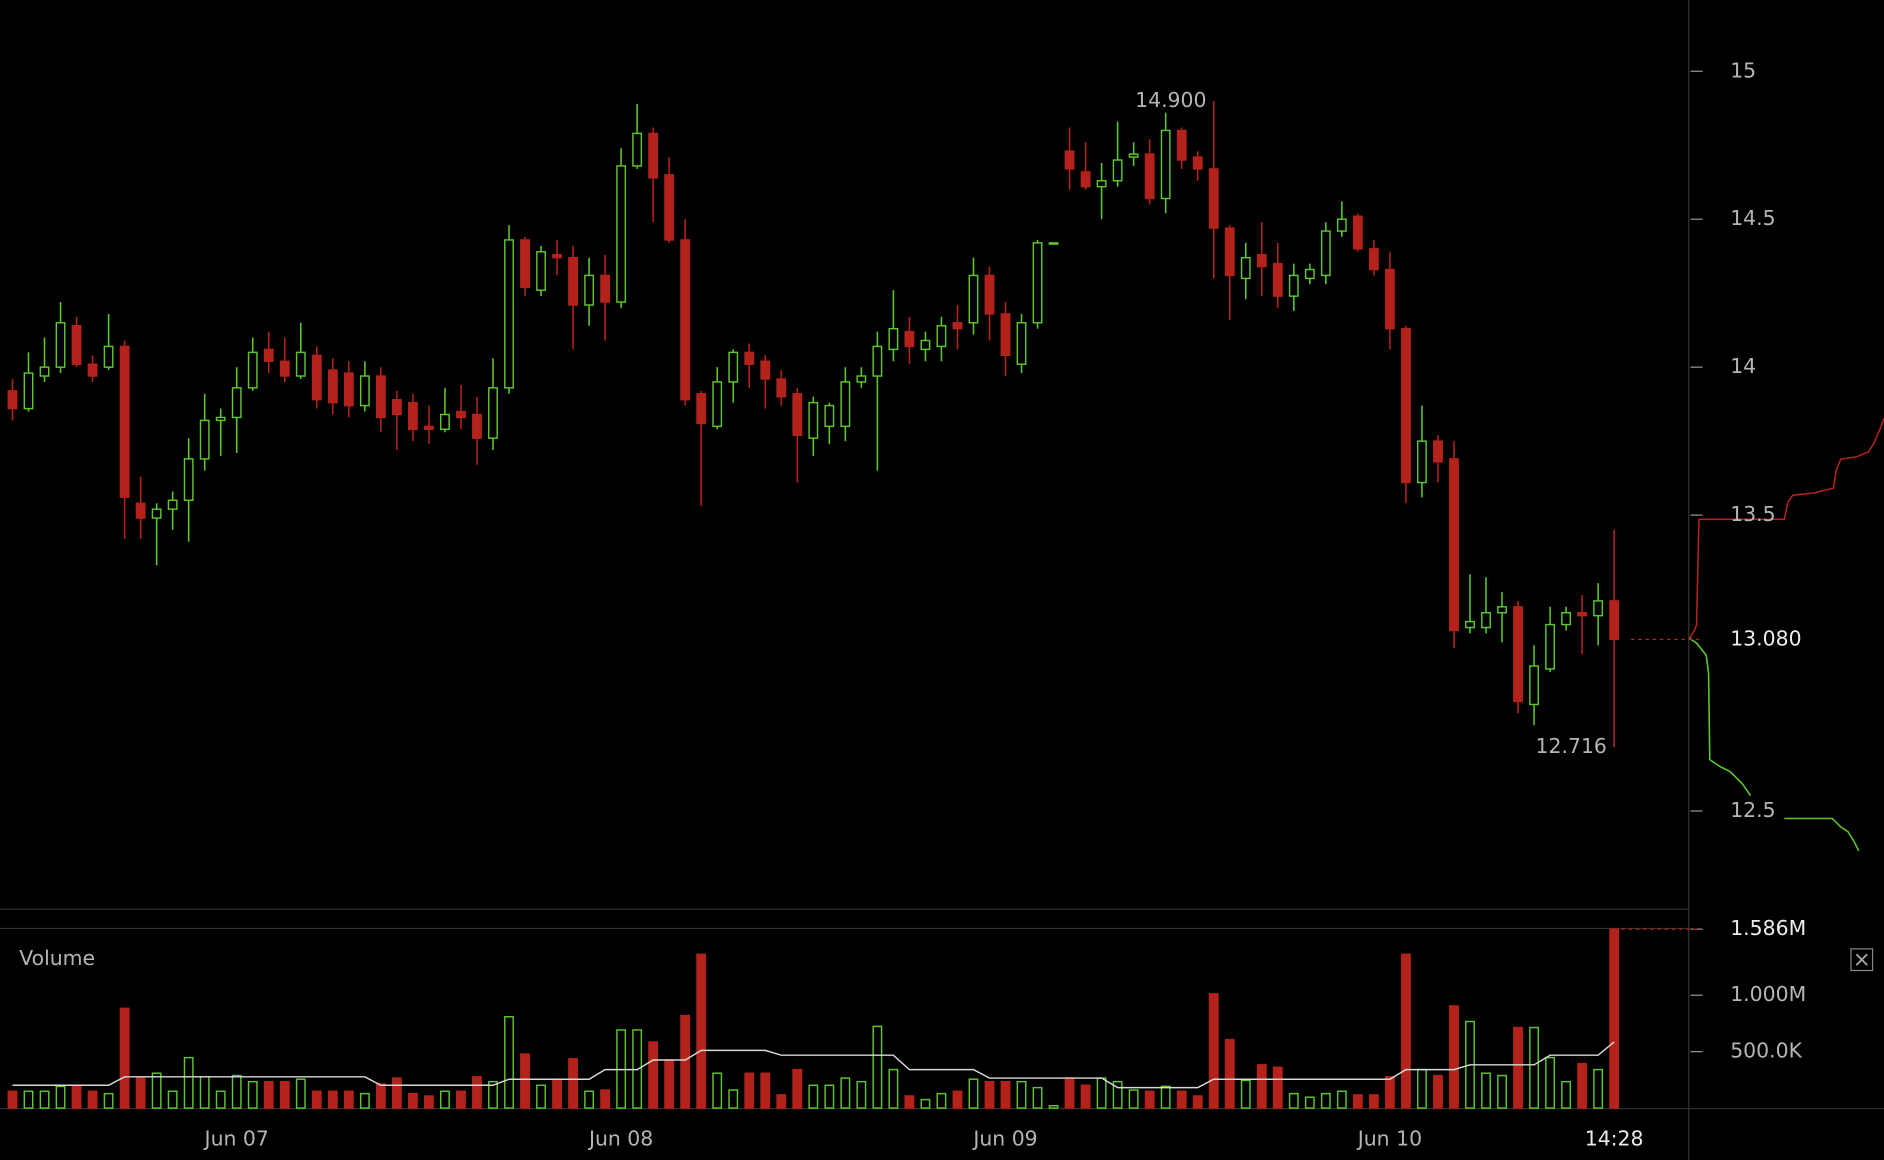 The width and height of the screenshot is (1884, 1160). I want to click on volume-tick-label: 1.000M, so click(1768, 994).